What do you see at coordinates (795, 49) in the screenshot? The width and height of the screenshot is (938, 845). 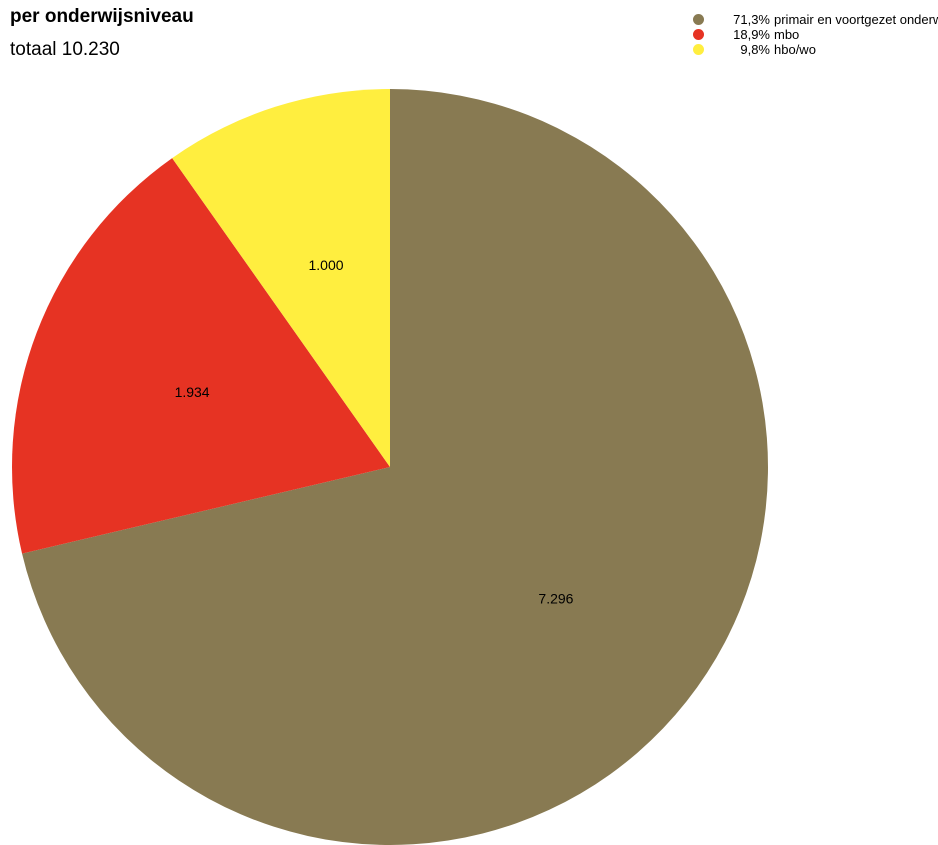 I see `legend-label: hbo/wo` at bounding box center [795, 49].